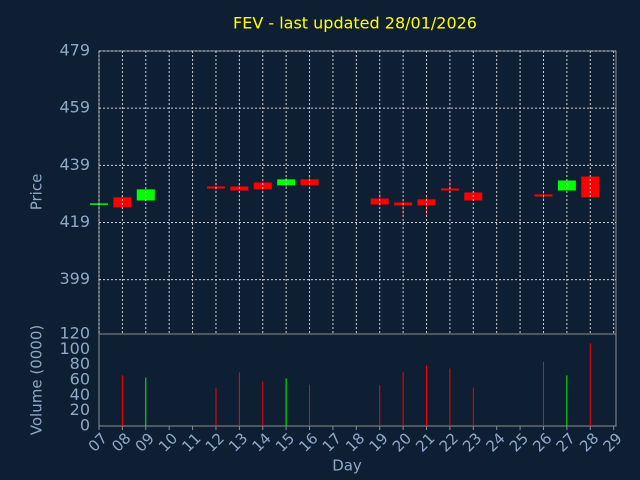 Image resolution: width=640 pixels, height=480 pixels. What do you see at coordinates (589, 442) in the screenshot?
I see `x-tick-label: 28` at bounding box center [589, 442].